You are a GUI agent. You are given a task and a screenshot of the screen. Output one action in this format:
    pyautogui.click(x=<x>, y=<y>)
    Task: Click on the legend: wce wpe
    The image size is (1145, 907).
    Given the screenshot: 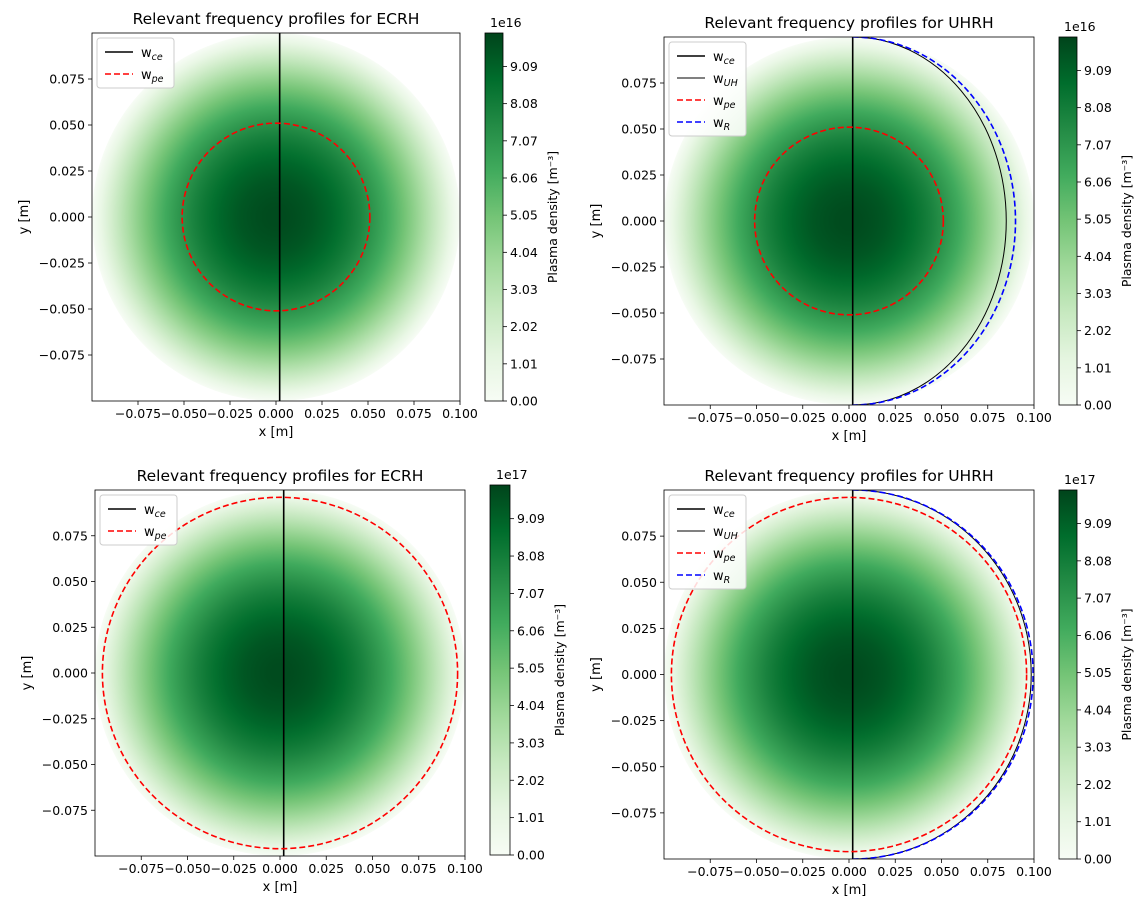 What is the action you would take?
    pyautogui.click(x=135, y=63)
    